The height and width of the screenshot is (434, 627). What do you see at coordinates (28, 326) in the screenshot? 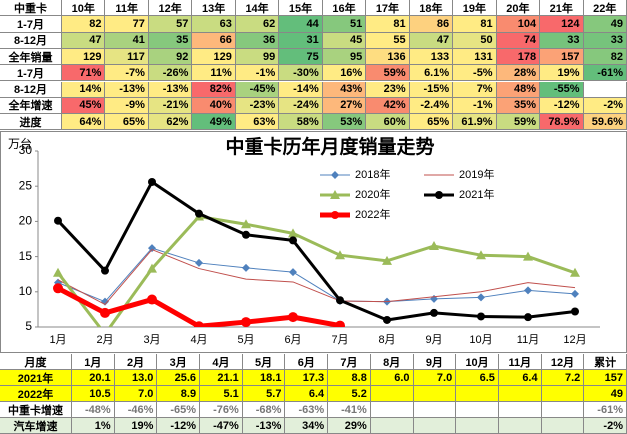
I see `y-tick-label: 5` at bounding box center [28, 326].